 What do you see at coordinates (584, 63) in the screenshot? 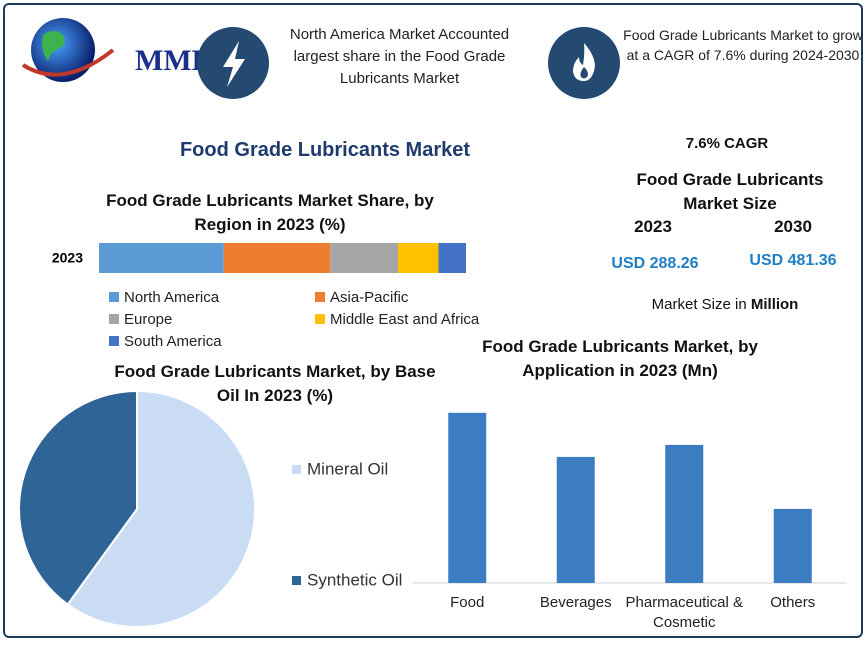
I see `flame-icon` at bounding box center [584, 63].